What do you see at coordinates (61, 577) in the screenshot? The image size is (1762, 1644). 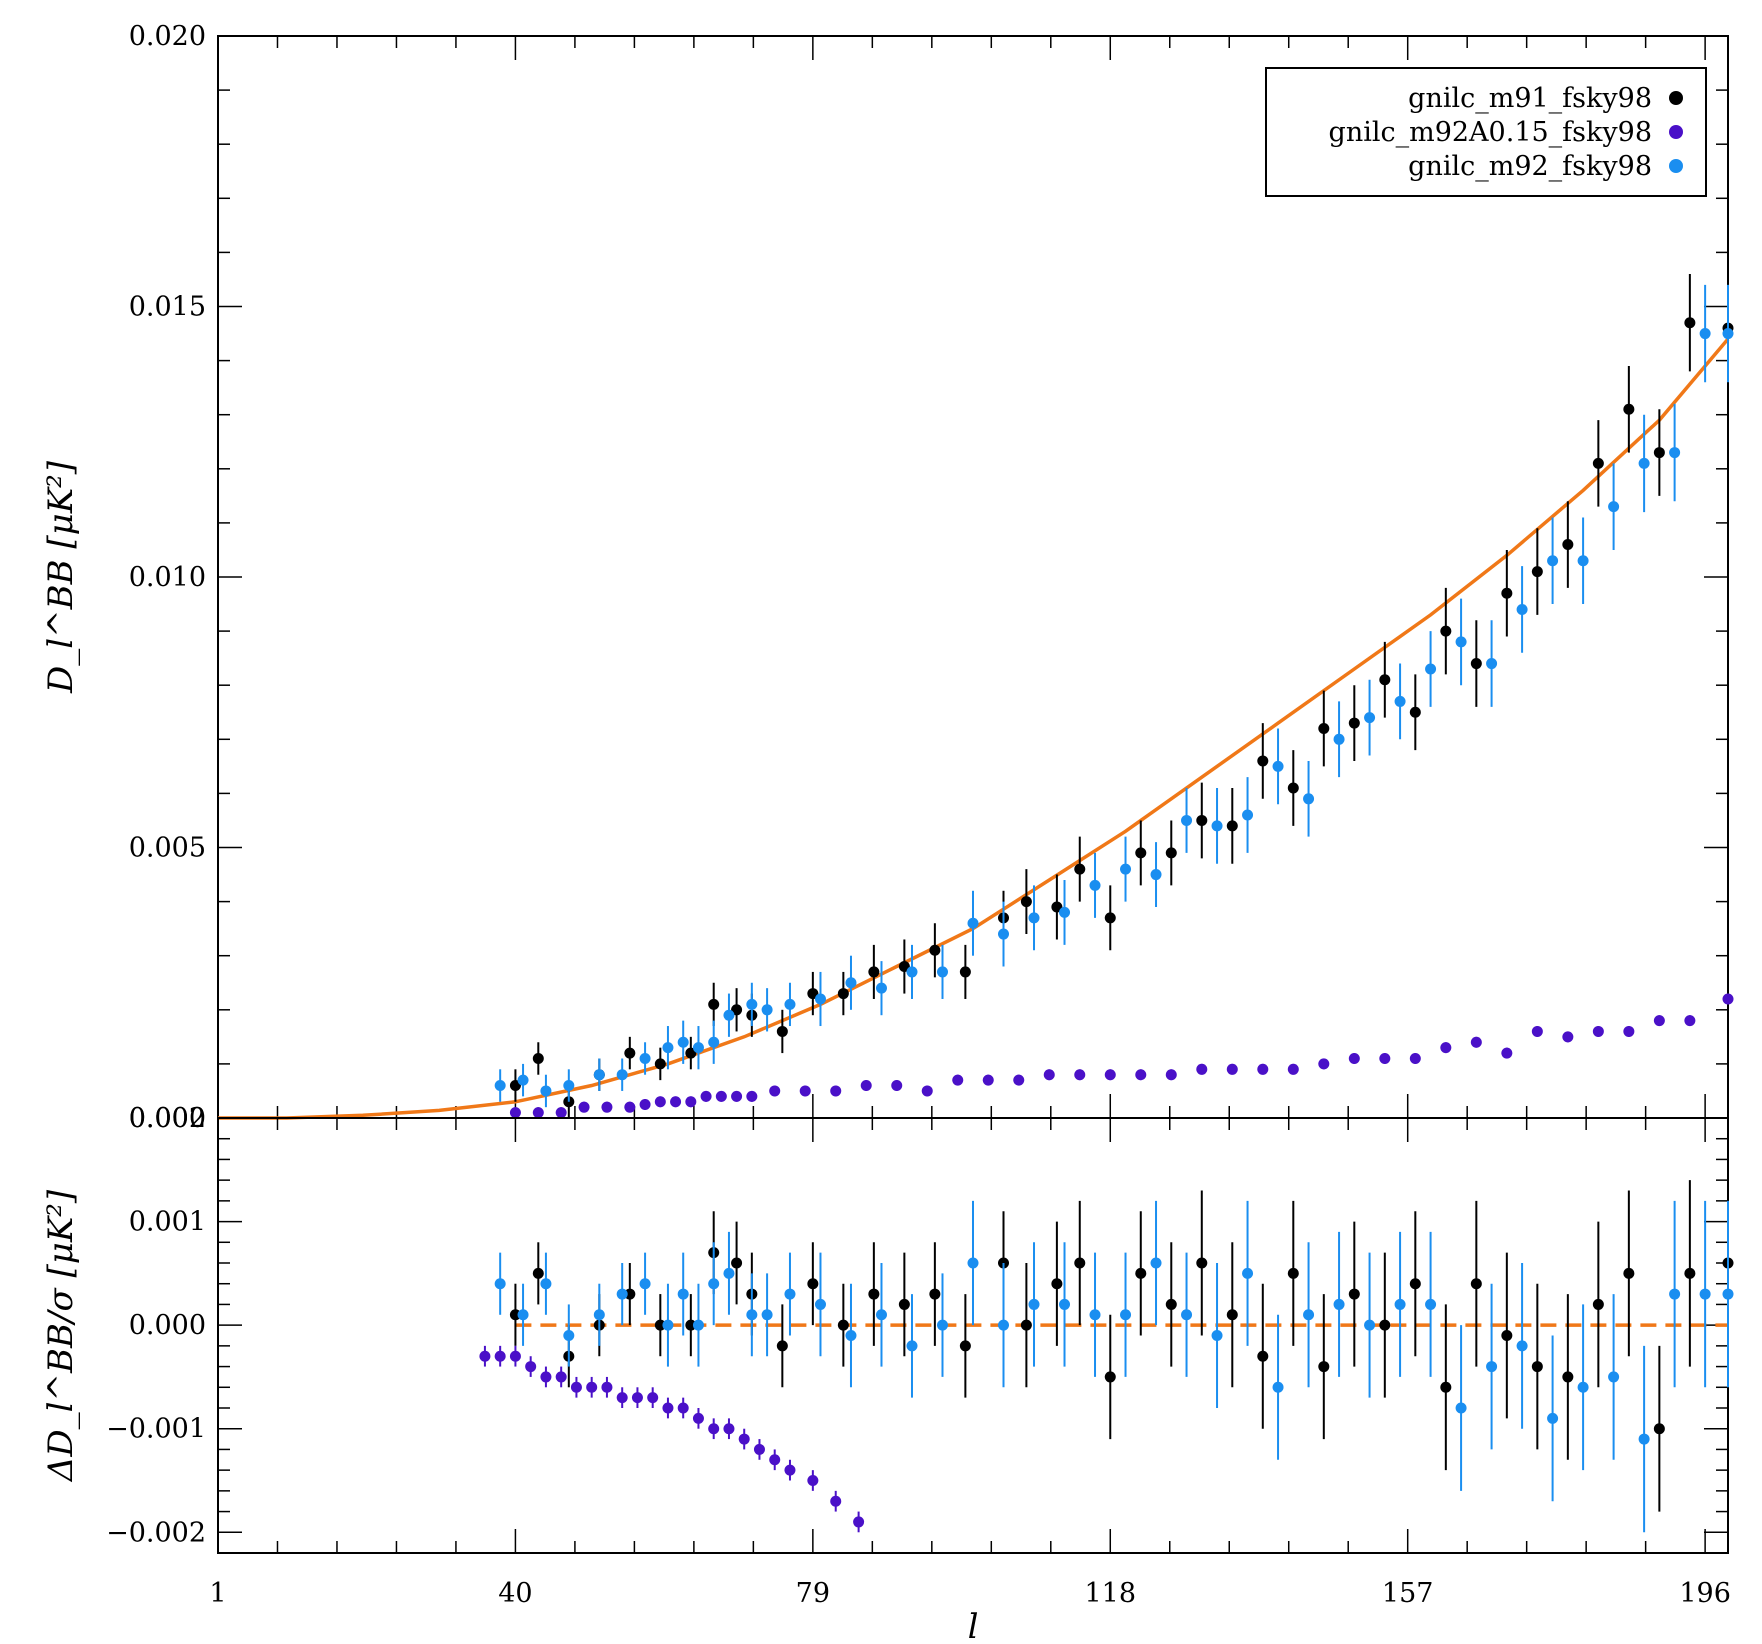 I see `top-y-axis-label: D_l^BB [μK²]` at bounding box center [61, 577].